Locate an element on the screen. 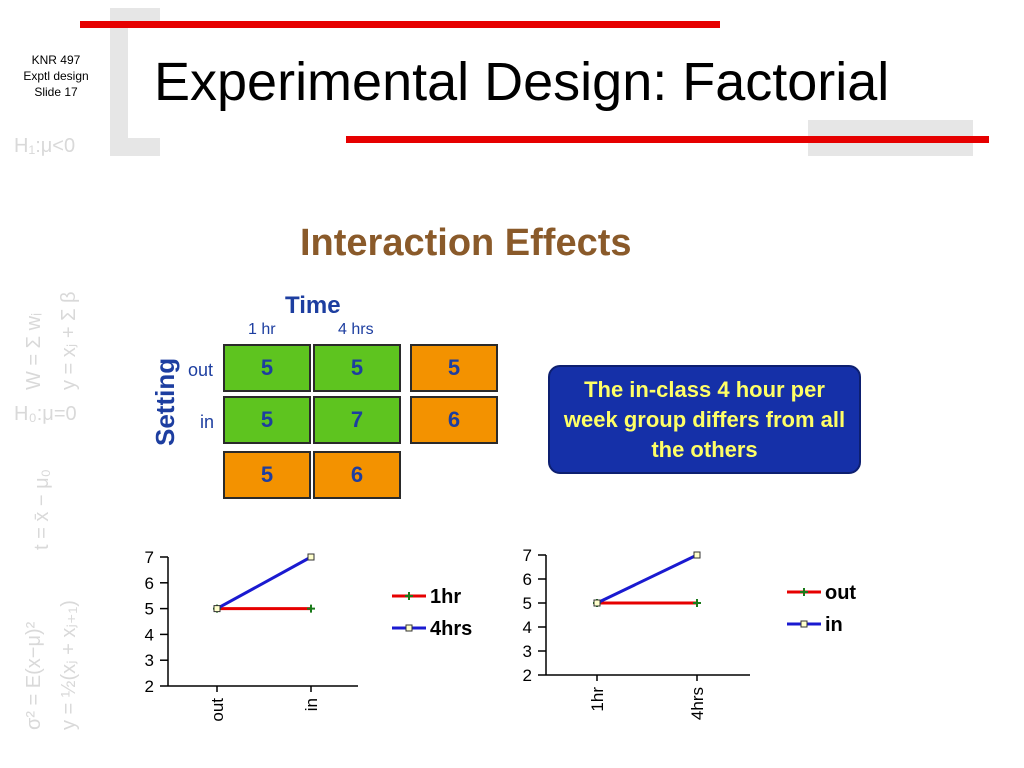 The width and height of the screenshot is (1024, 768). cell-in-1hr: 5 is located at coordinates (267, 420).